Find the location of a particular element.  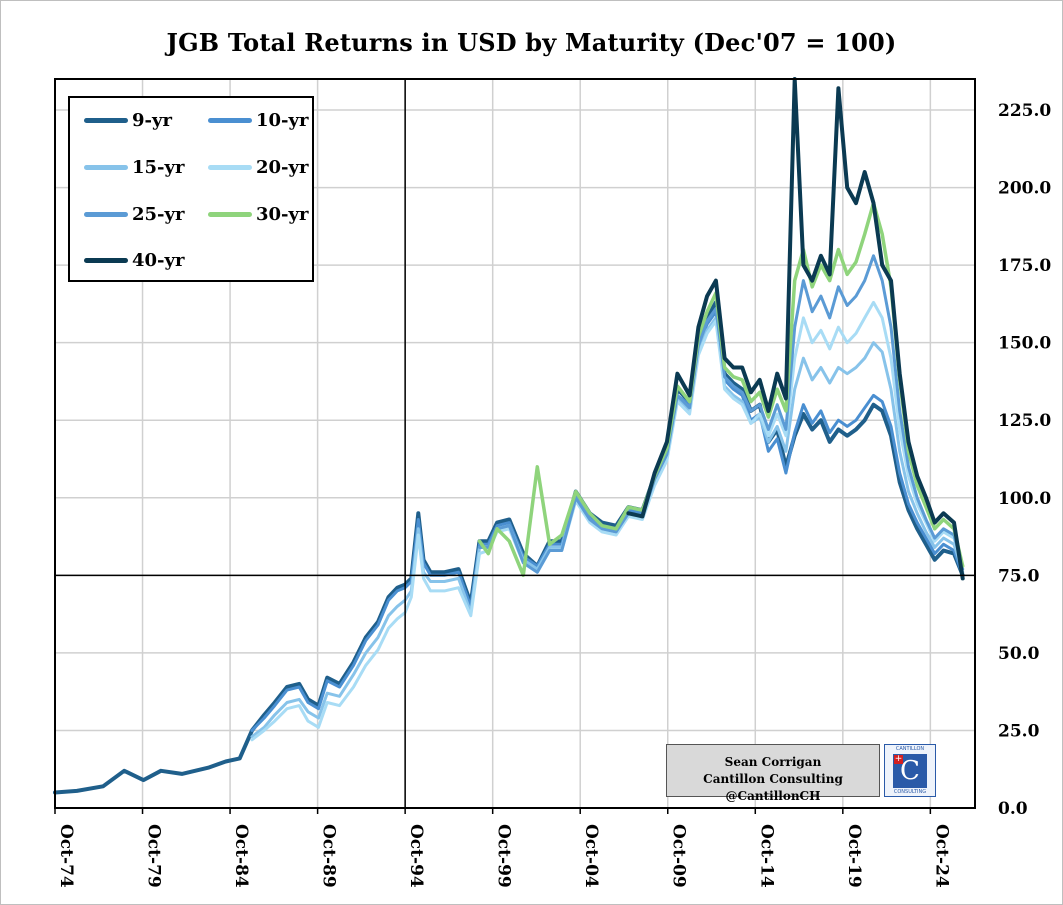

legend-label: 10-yr is located at coordinates (282, 120).